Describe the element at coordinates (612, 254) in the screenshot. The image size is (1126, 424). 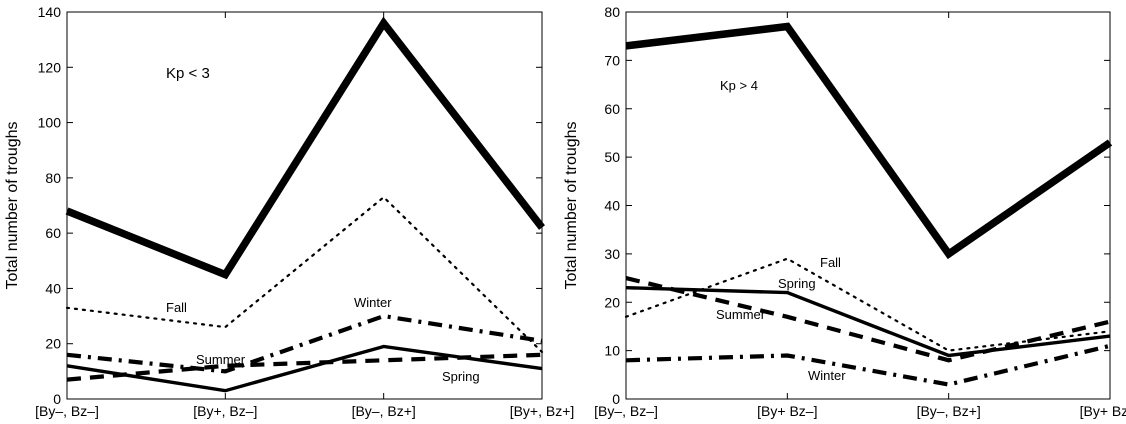
I see `y-tick-label: 30` at that location.